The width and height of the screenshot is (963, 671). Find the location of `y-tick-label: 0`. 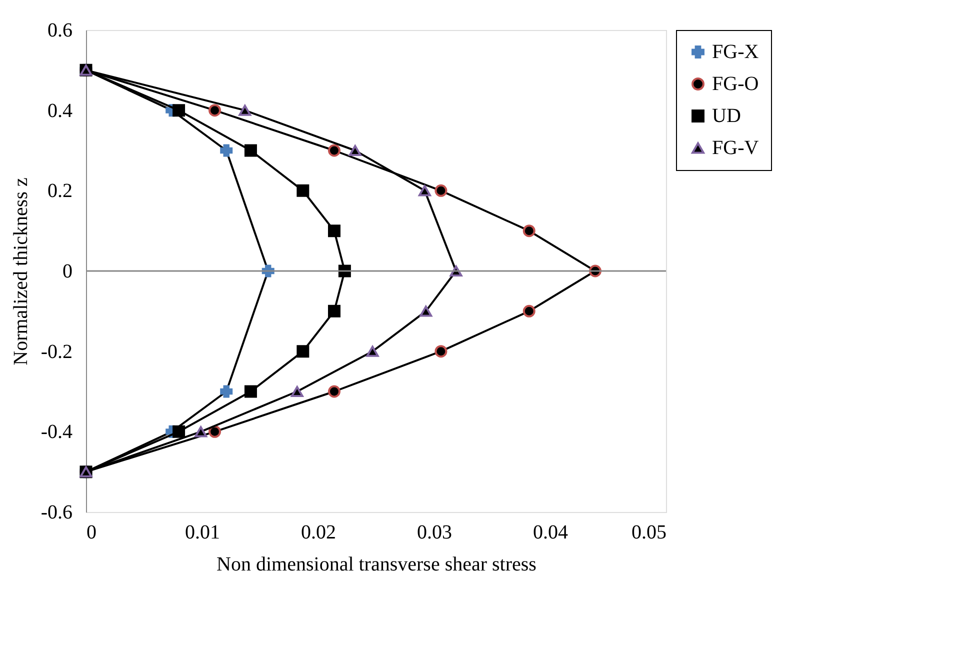

y-tick-label: 0 is located at coordinates (67, 271).